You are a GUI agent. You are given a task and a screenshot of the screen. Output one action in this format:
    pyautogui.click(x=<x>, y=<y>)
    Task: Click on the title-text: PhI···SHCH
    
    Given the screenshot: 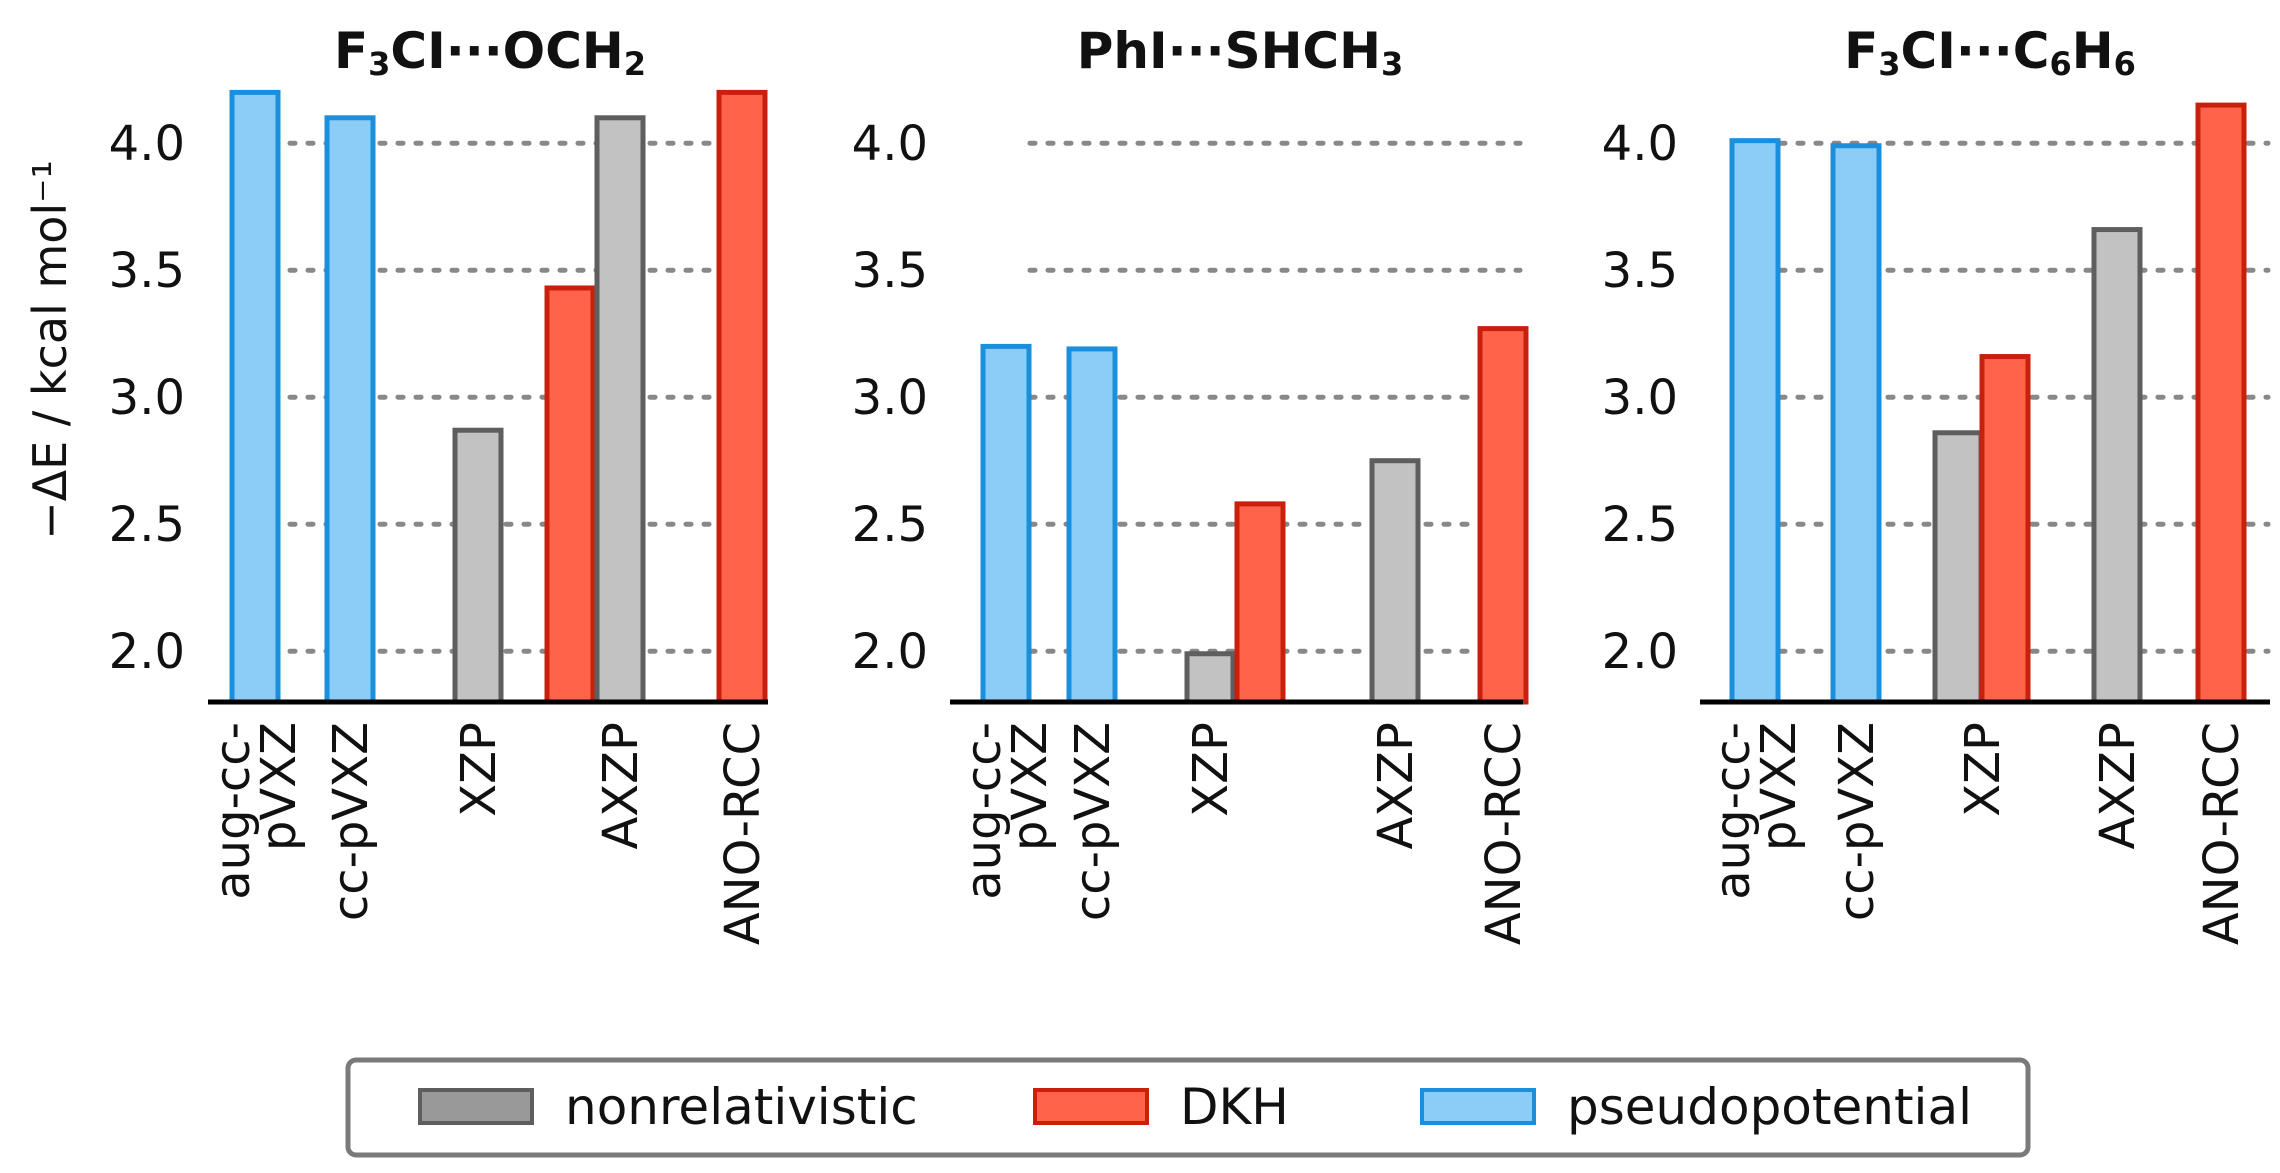 What is the action you would take?
    pyautogui.click(x=1229, y=51)
    